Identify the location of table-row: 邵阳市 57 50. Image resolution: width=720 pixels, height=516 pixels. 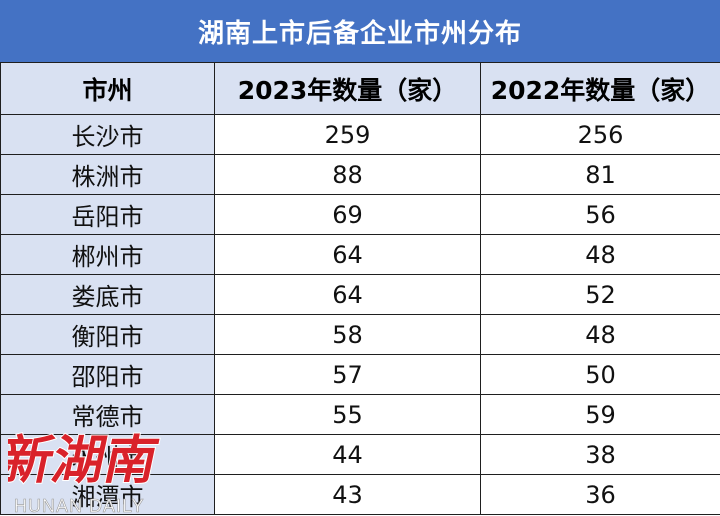
(360, 374).